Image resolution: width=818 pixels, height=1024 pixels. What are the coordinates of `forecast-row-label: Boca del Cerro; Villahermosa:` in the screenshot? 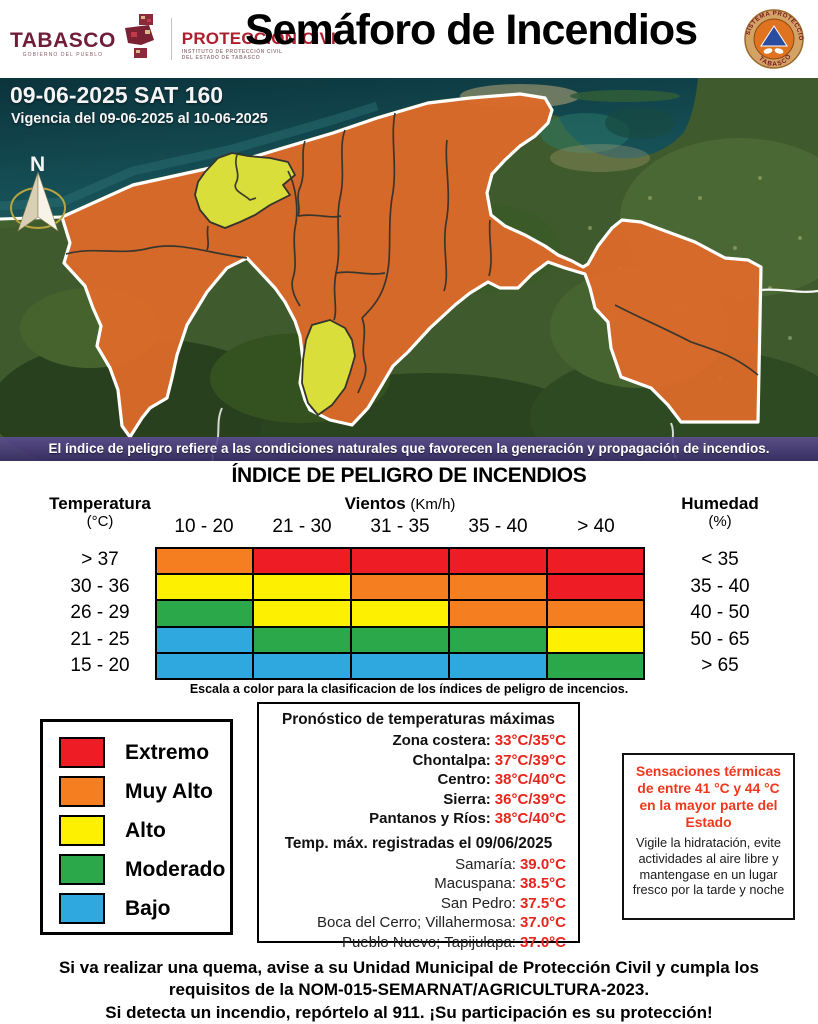 It's located at (416, 922).